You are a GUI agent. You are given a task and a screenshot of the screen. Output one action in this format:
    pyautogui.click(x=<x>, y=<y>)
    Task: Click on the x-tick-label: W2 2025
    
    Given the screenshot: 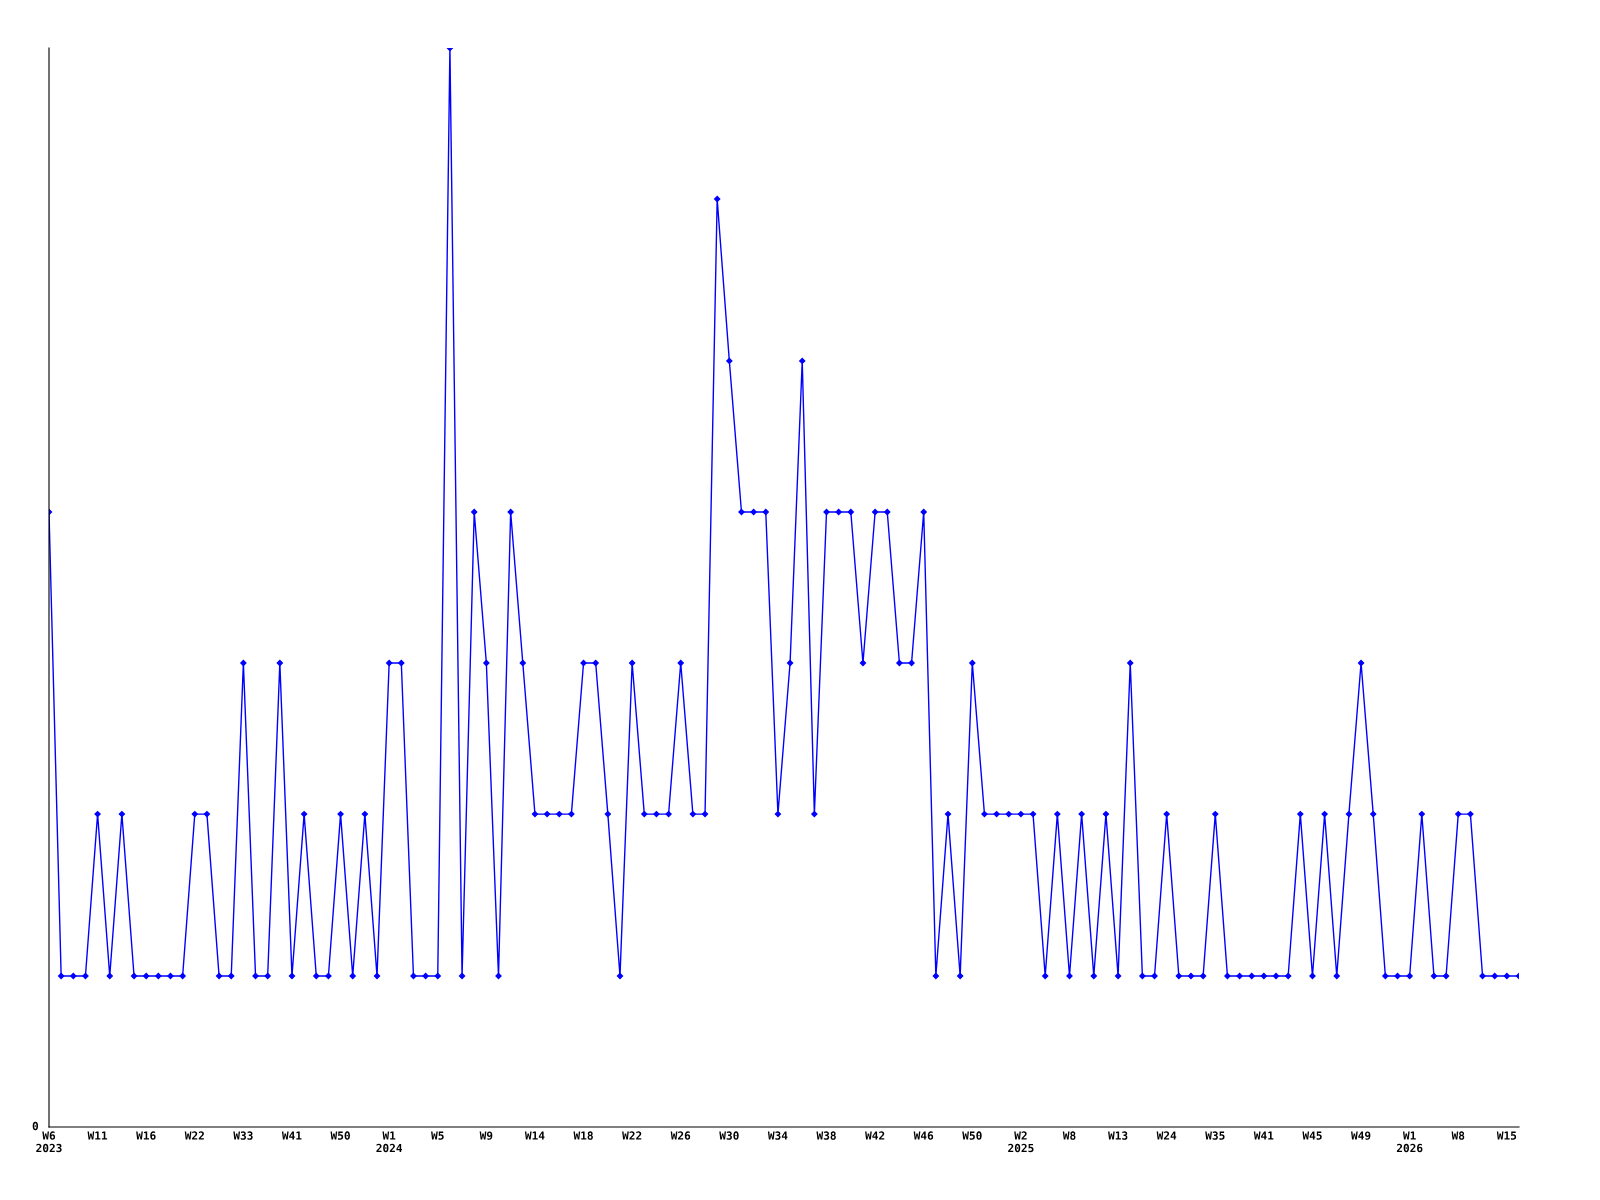 What is the action you would take?
    pyautogui.click(x=1021, y=1142)
    